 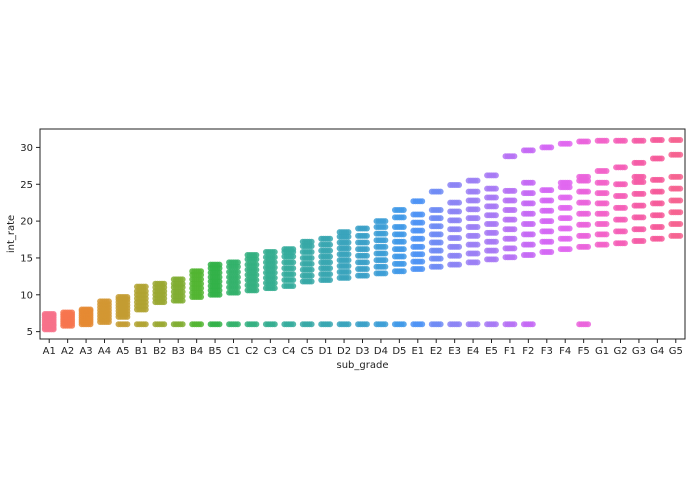 What do you see at coordinates (90, 309) in the screenshot?
I see `data-point-a3` at bounding box center [90, 309].